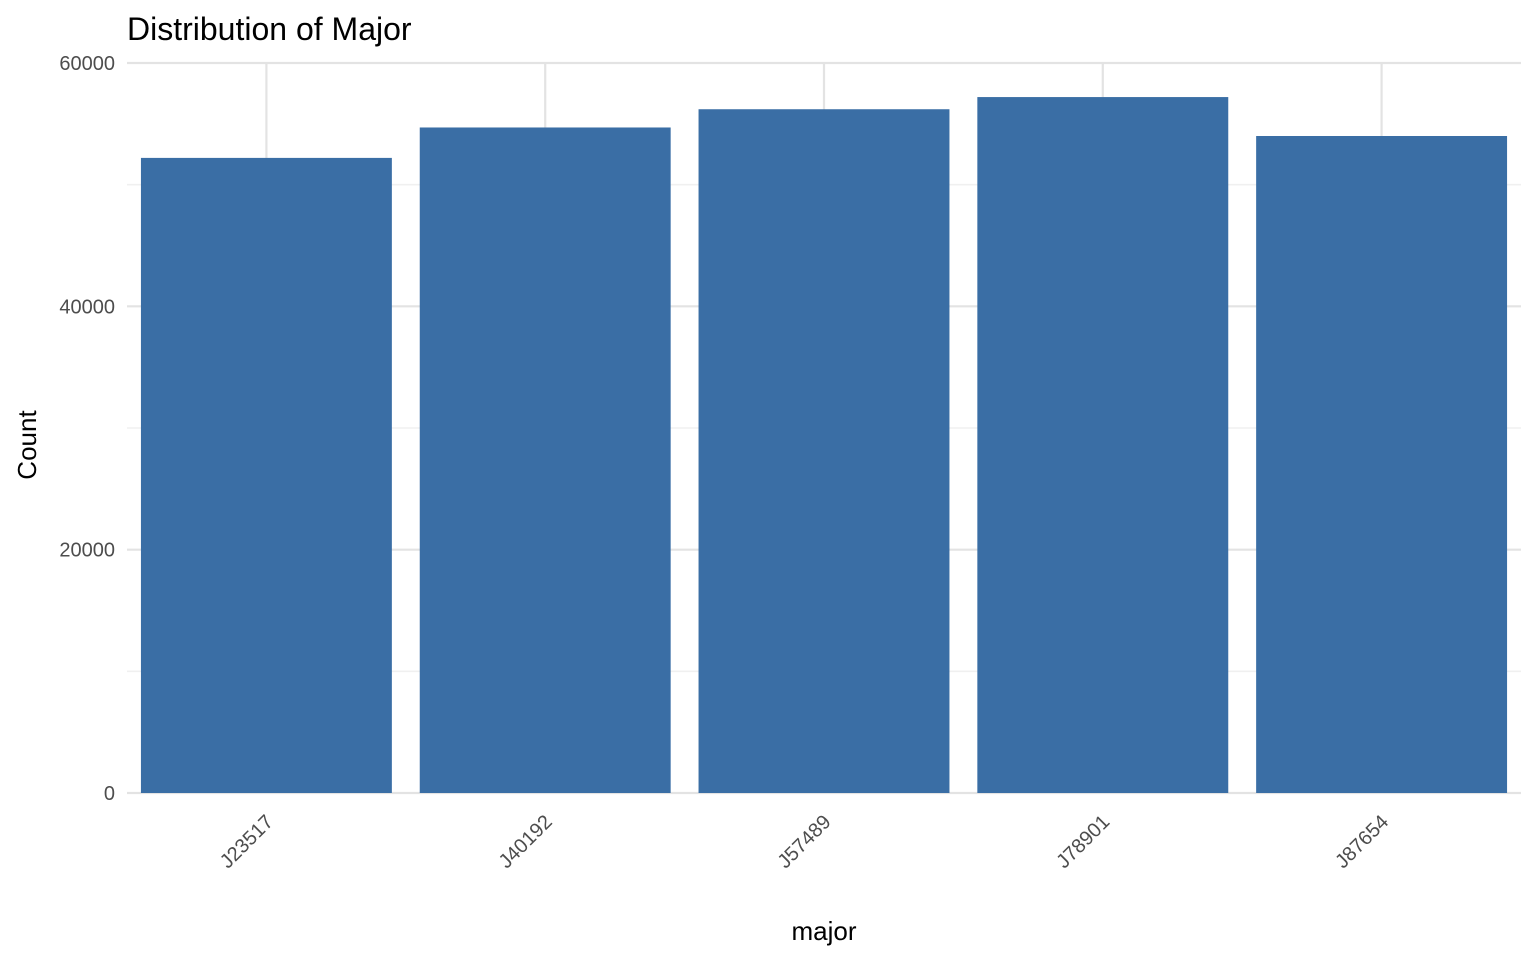  I want to click on y-tick-label: 40000, so click(87, 307).